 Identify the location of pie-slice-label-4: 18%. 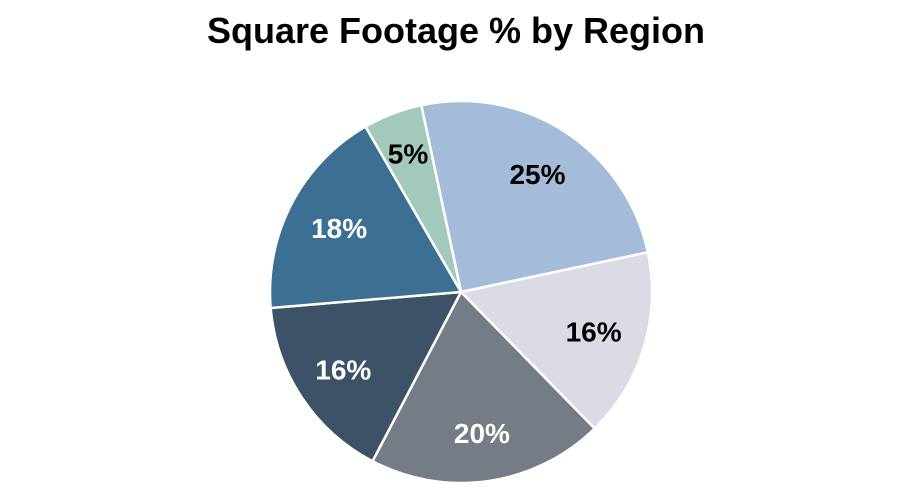
(339, 228).